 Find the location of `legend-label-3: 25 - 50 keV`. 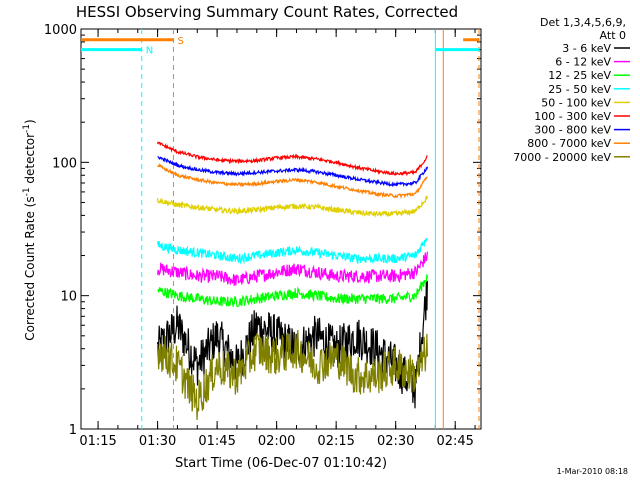

legend-label-3: 25 - 50 keV is located at coordinates (579, 89).